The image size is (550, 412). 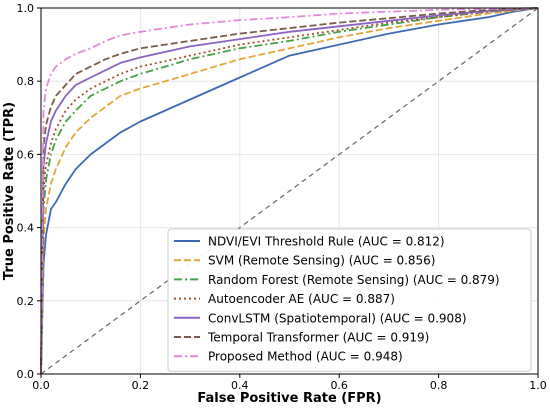 What do you see at coordinates (240, 385) in the screenshot?
I see `x-tick-label: 0.4` at bounding box center [240, 385].